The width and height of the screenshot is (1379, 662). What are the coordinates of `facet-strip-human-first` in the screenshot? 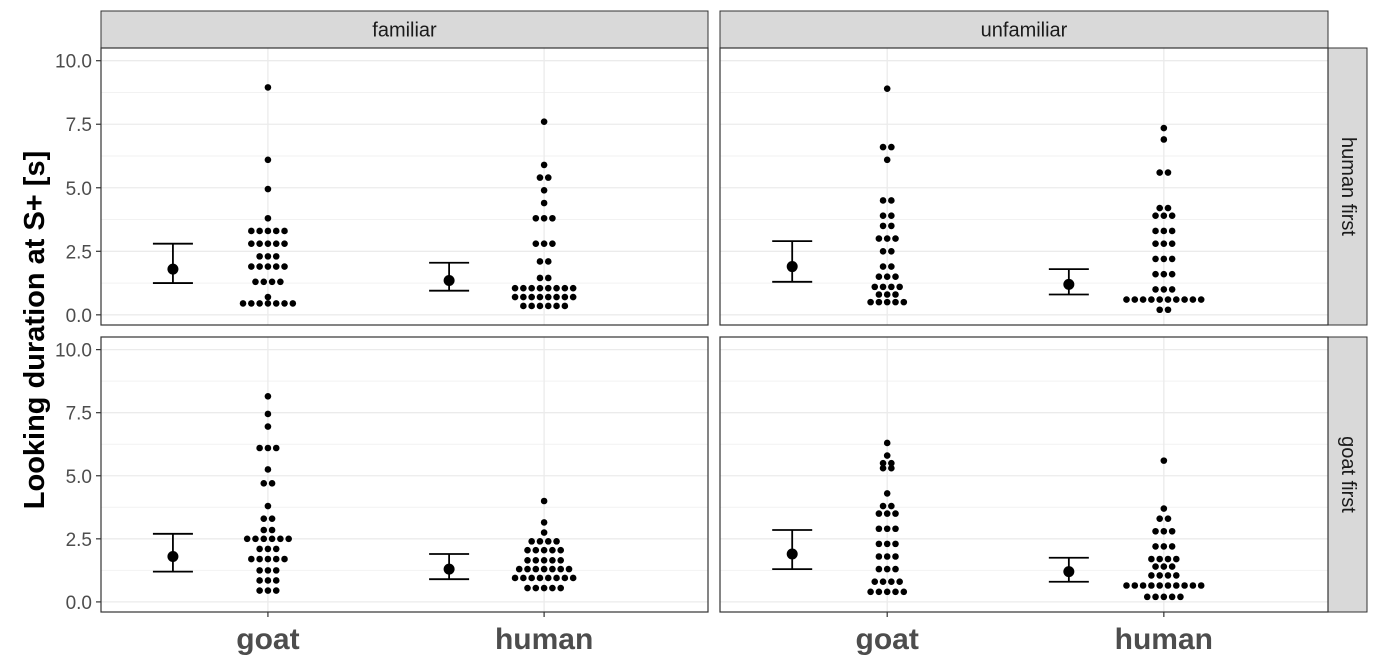 It's located at (1347, 186).